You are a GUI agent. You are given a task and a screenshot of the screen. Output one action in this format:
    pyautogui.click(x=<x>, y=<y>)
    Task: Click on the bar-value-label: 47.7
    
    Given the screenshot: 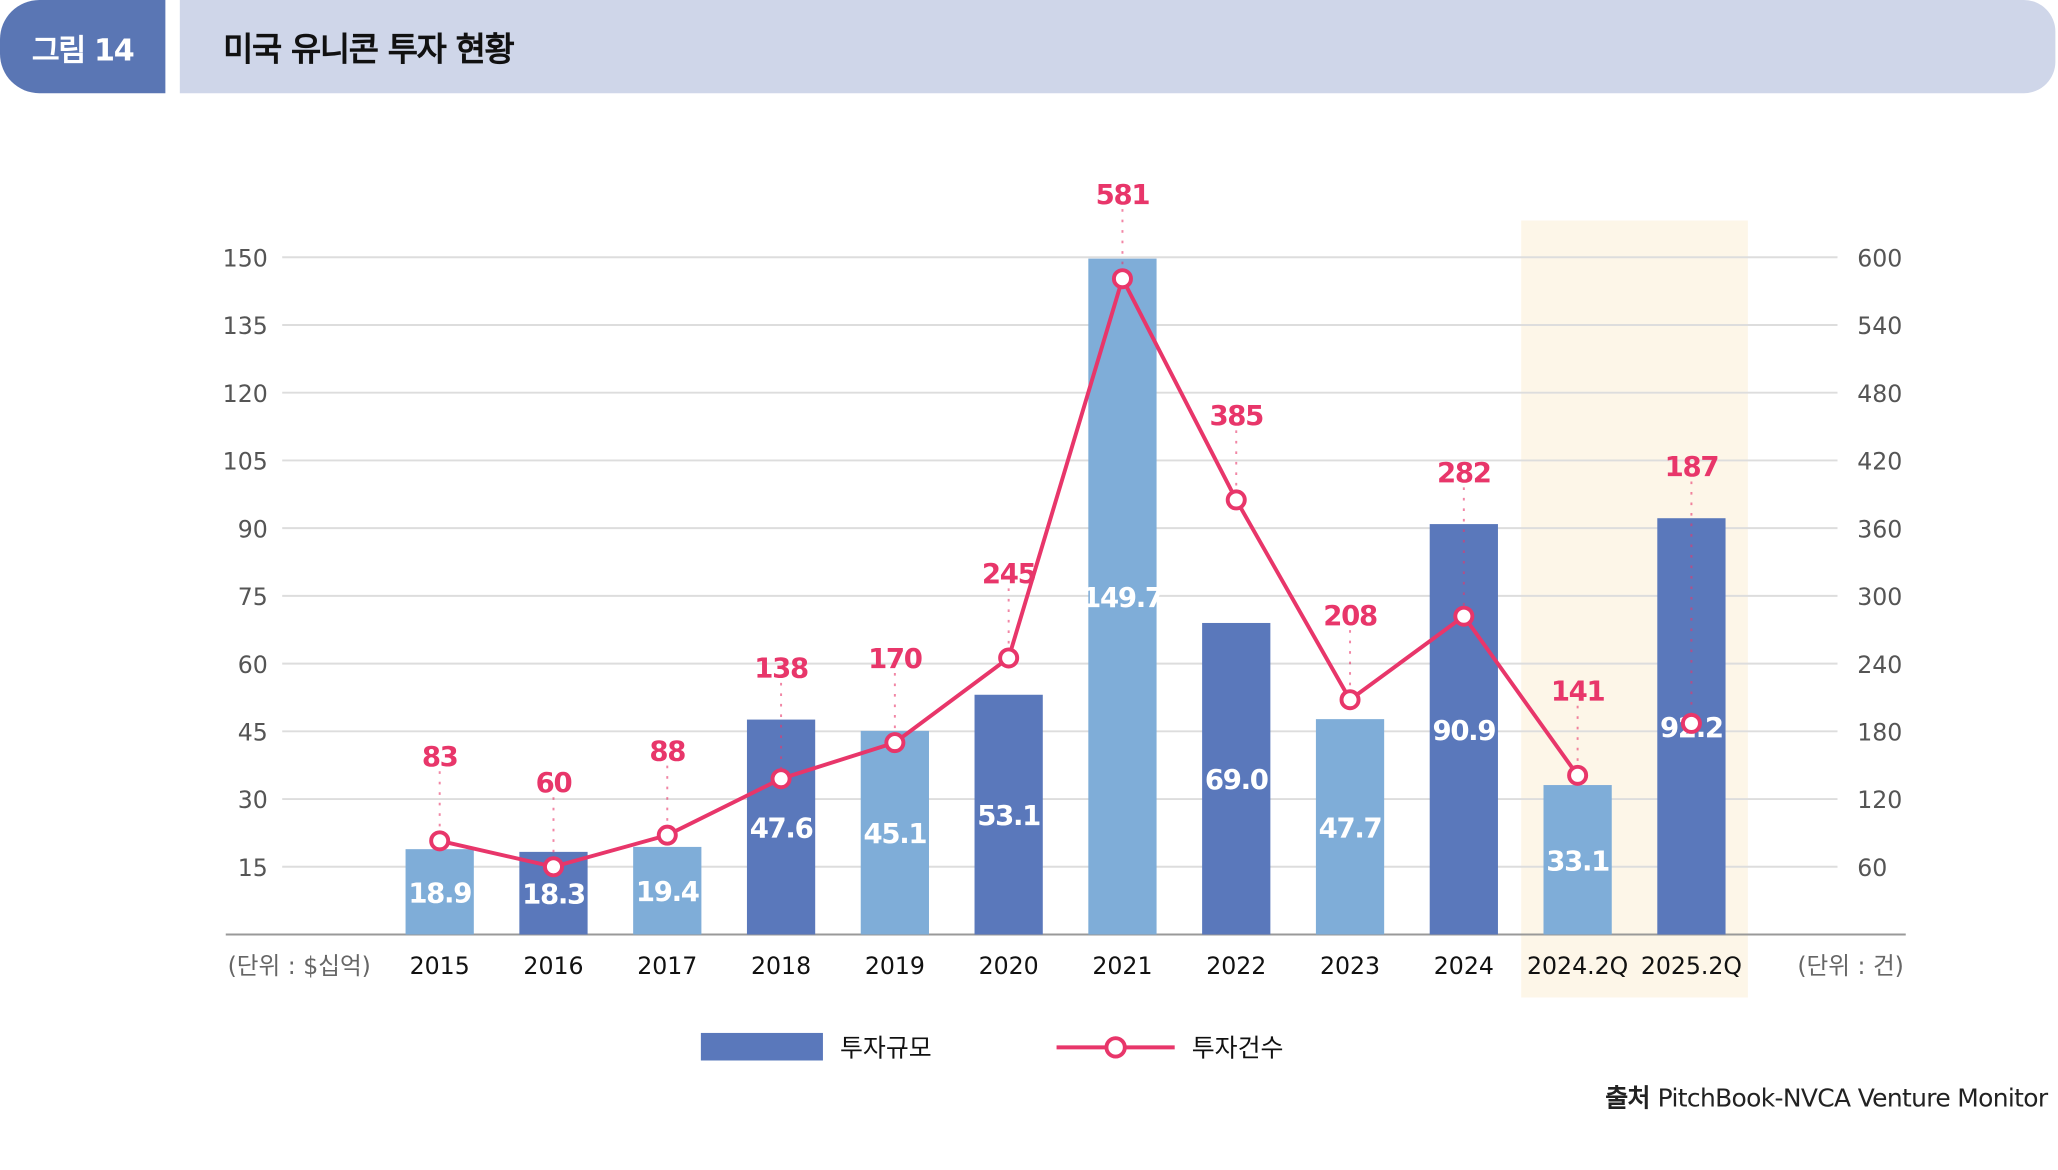 What is the action you would take?
    pyautogui.click(x=1350, y=828)
    